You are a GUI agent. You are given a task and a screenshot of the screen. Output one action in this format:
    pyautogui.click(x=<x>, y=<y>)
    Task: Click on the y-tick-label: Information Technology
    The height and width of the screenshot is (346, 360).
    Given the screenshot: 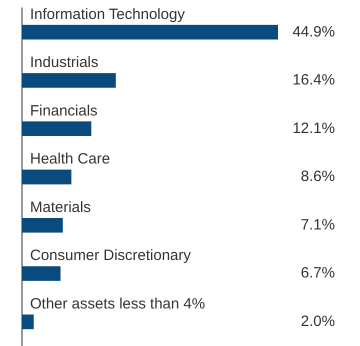 What is the action you would take?
    pyautogui.click(x=108, y=14)
    